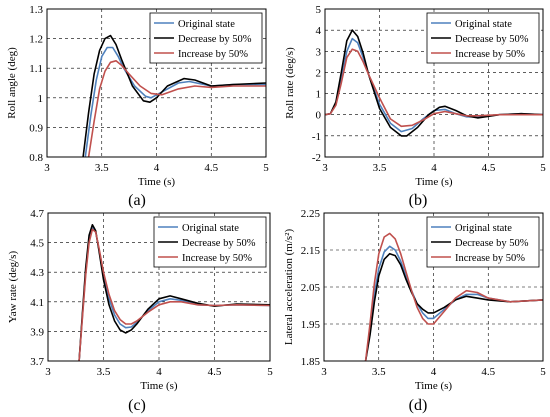 The image size is (550, 417). What do you see at coordinates (36, 158) in the screenshot?
I see `y-tick-label: 0.8` at bounding box center [36, 158].